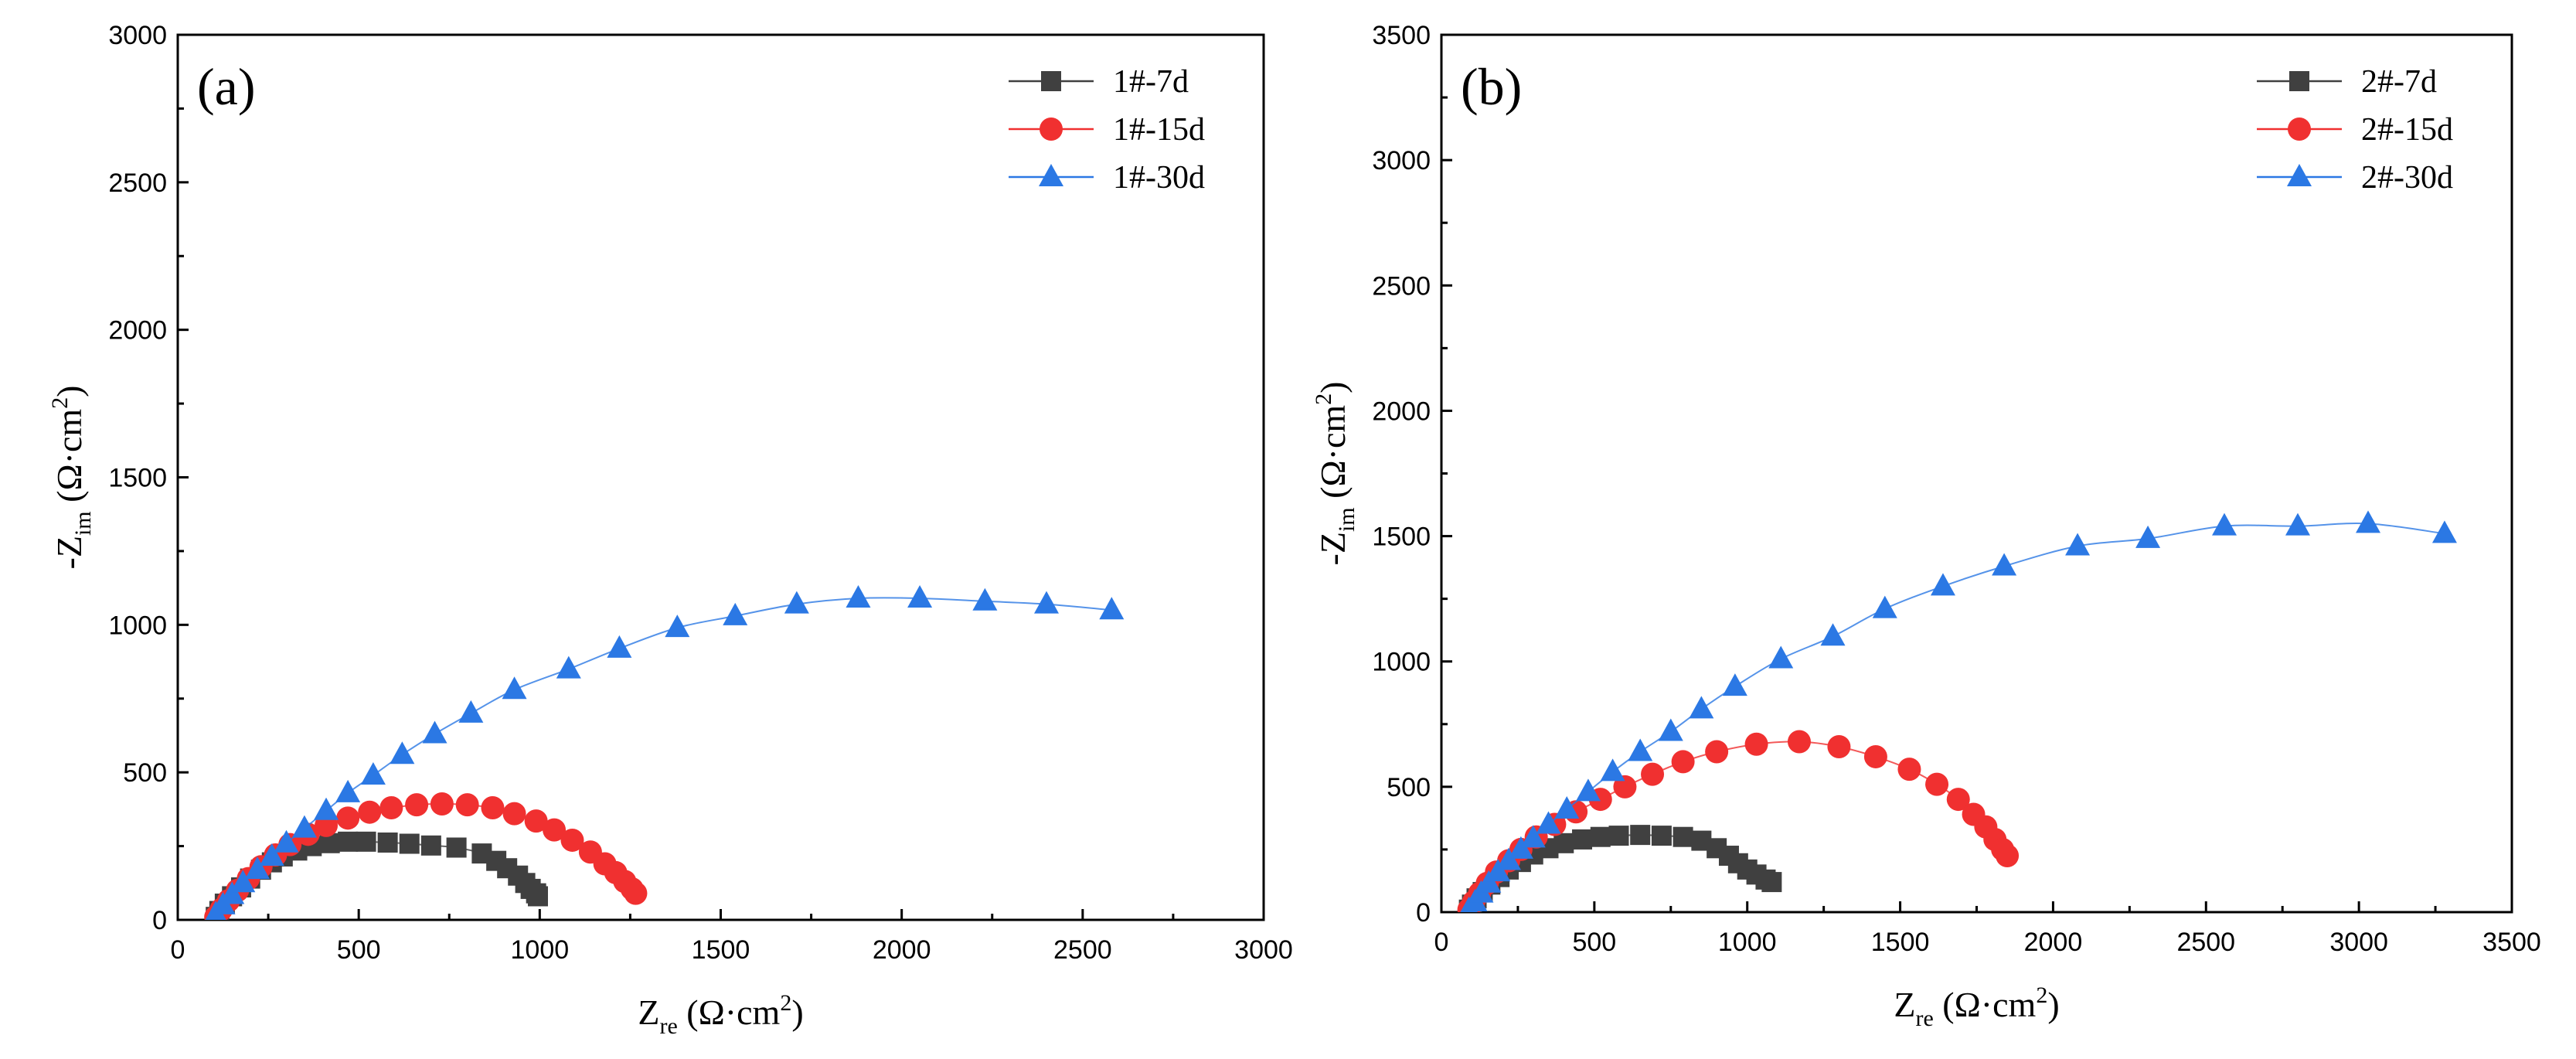 The height and width of the screenshot is (1059, 2576). What do you see at coordinates (663, 756) in the screenshot?
I see `series-line` at bounding box center [663, 756].